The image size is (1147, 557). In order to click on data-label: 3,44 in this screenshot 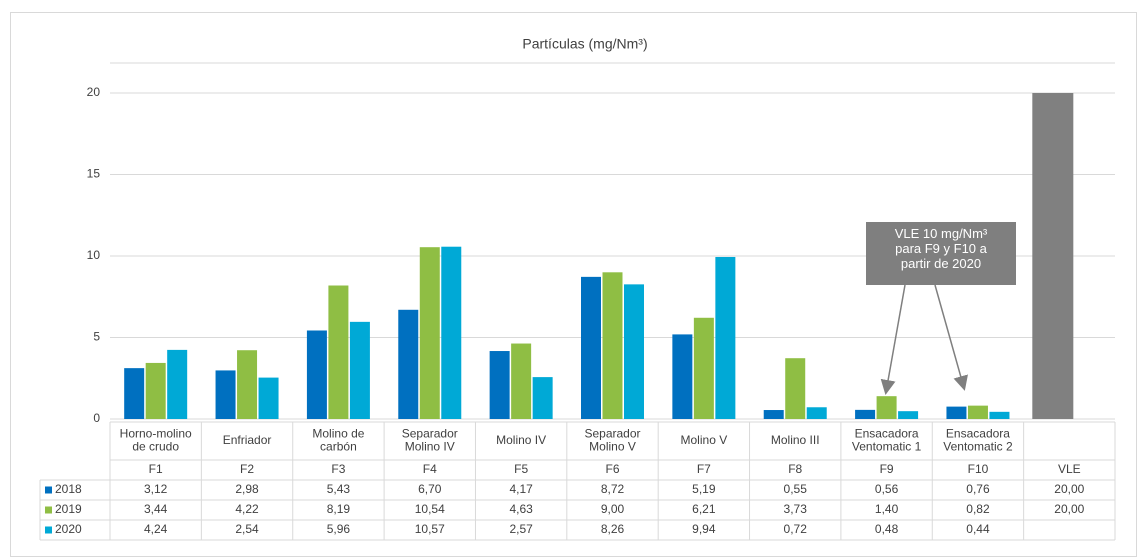, I will do `click(156, 509)`.